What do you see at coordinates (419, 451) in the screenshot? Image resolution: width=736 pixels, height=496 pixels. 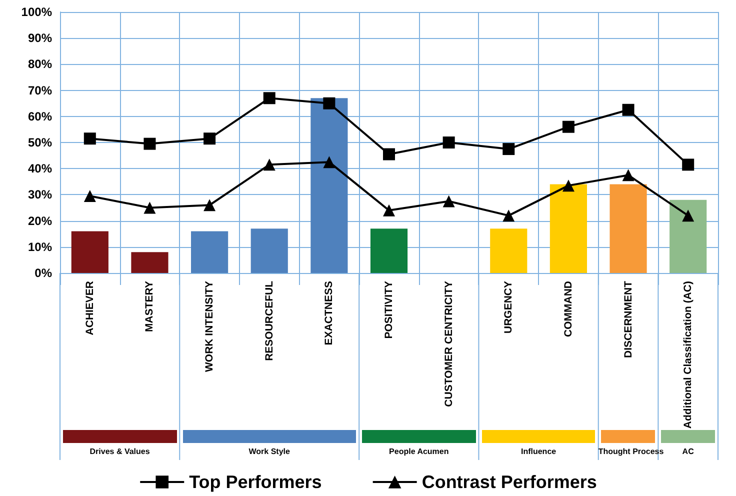 I see `text: People Acumen` at bounding box center [419, 451].